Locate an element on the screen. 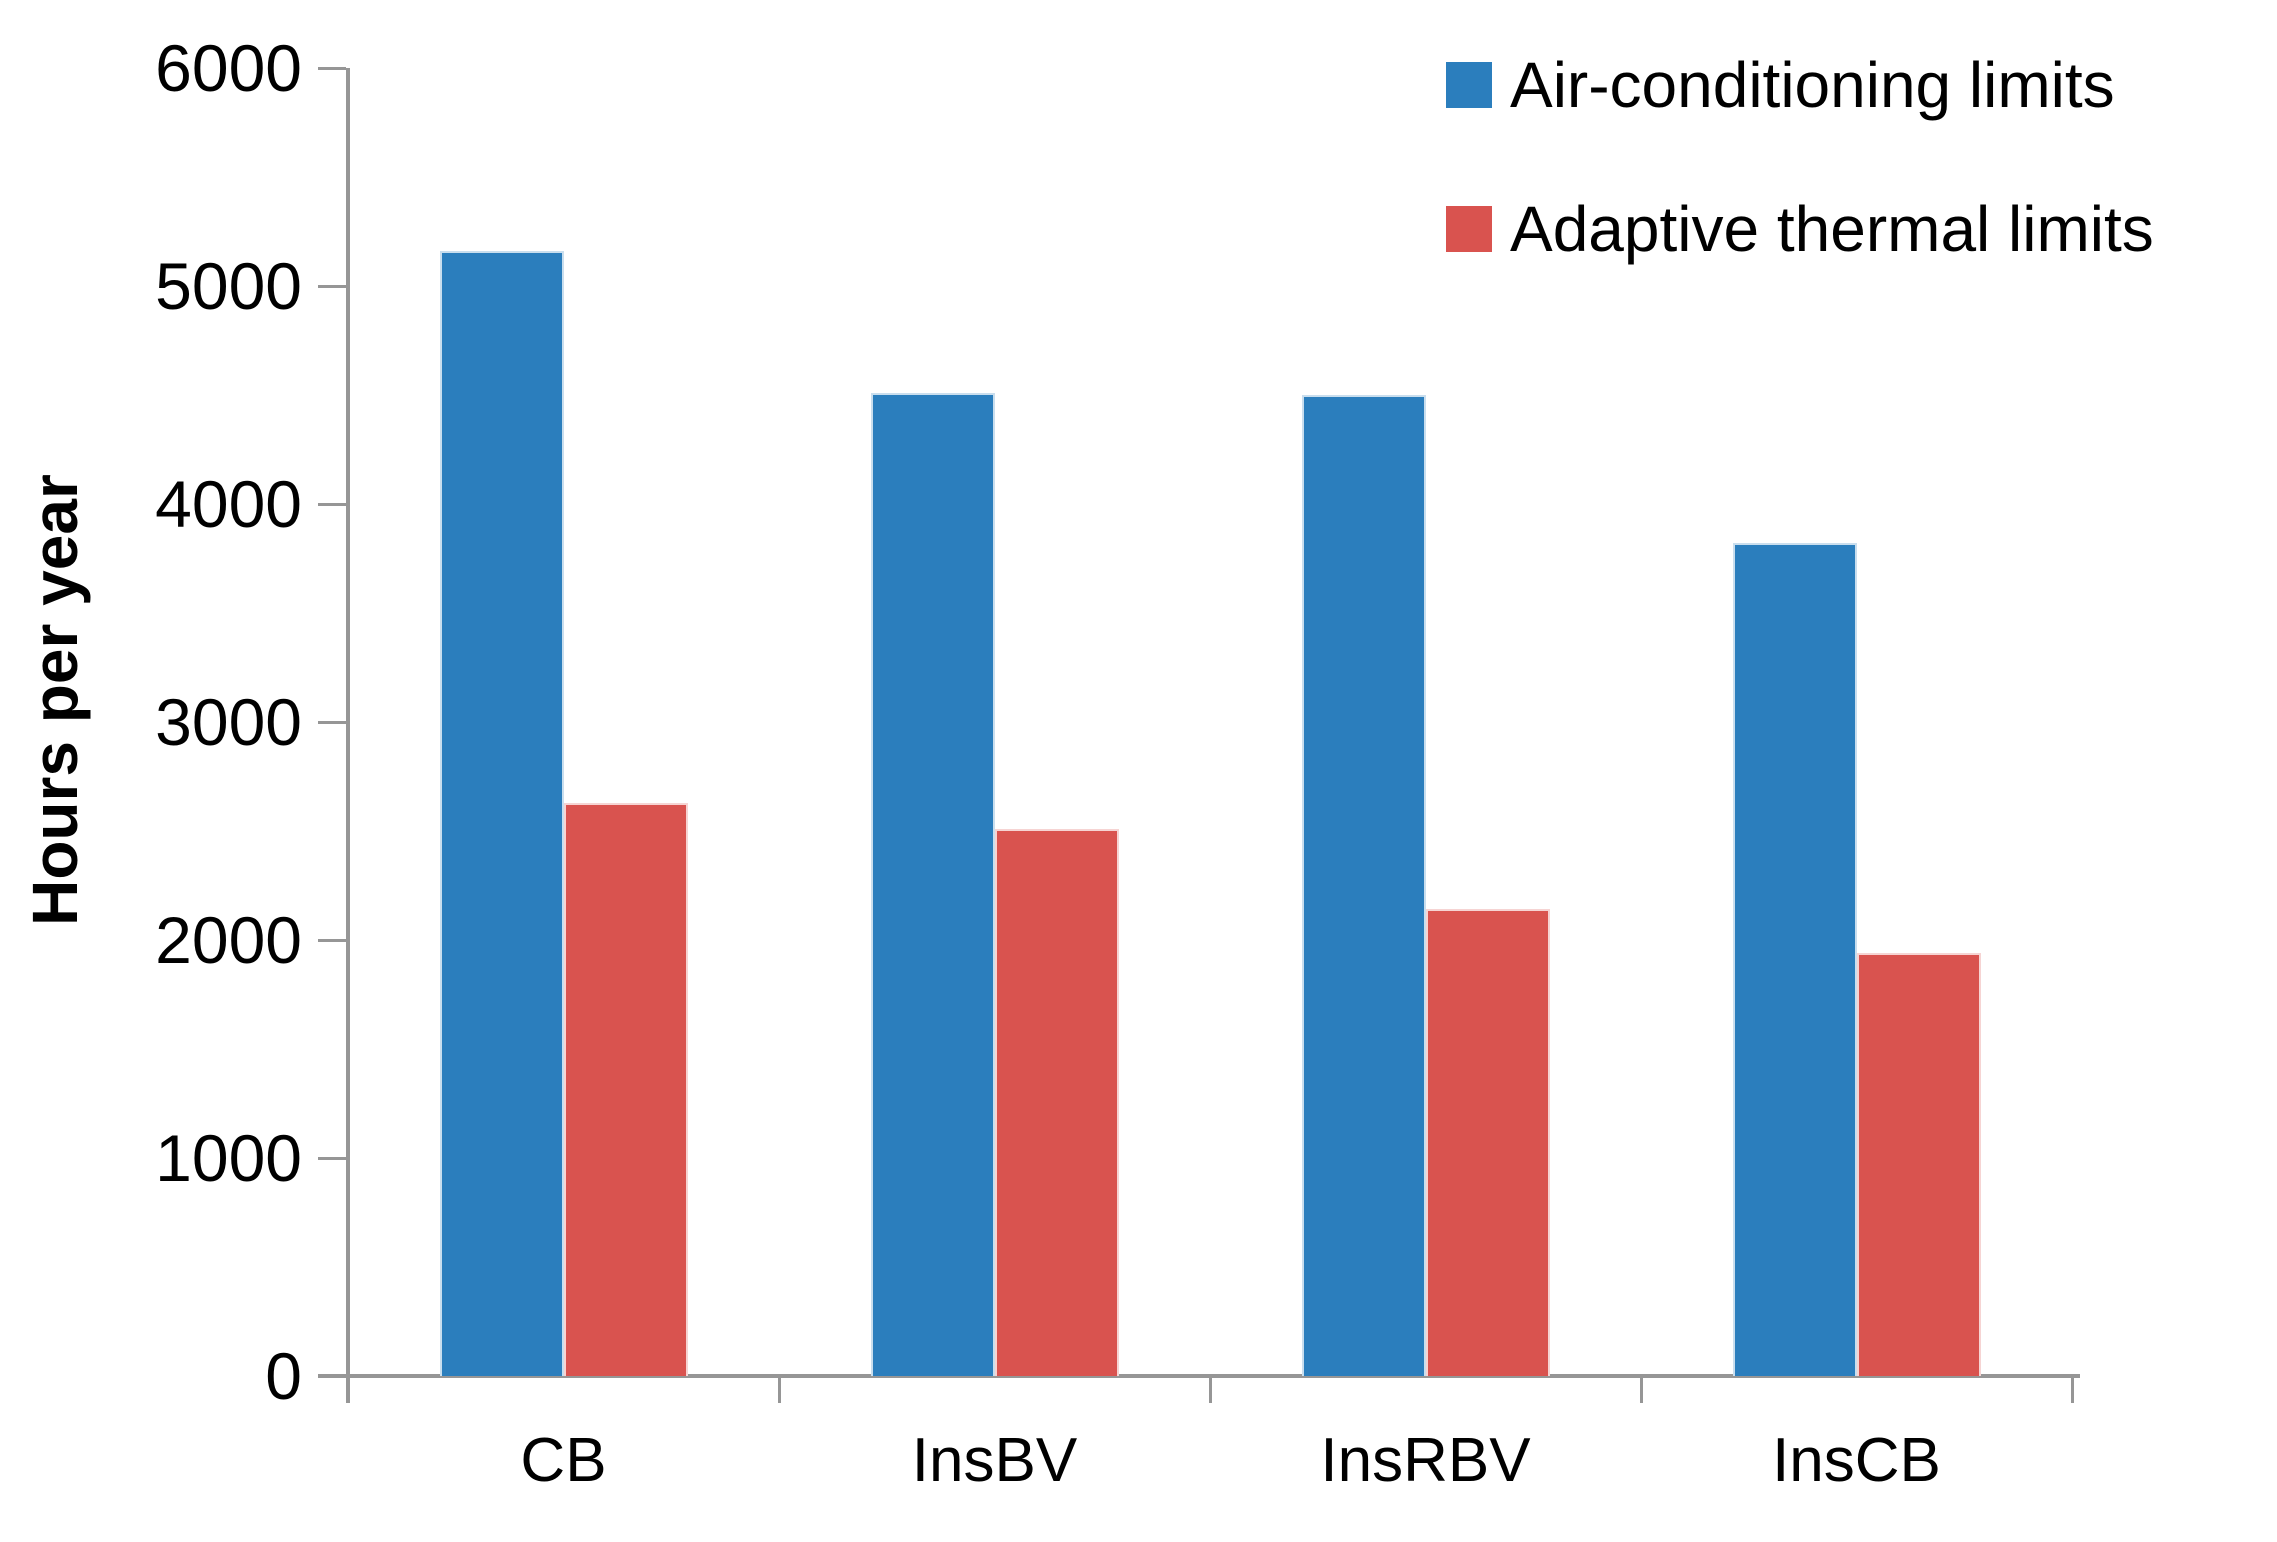  y-tick-label: 3000 is located at coordinates (228, 722).